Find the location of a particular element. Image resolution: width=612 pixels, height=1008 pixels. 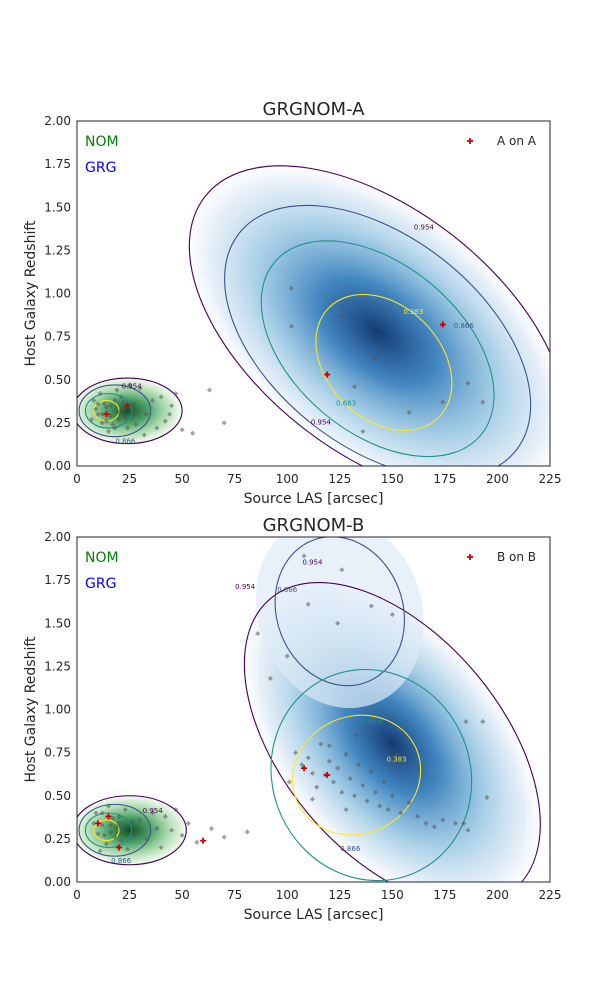

contour-label: 0.683 is located at coordinates (346, 404).